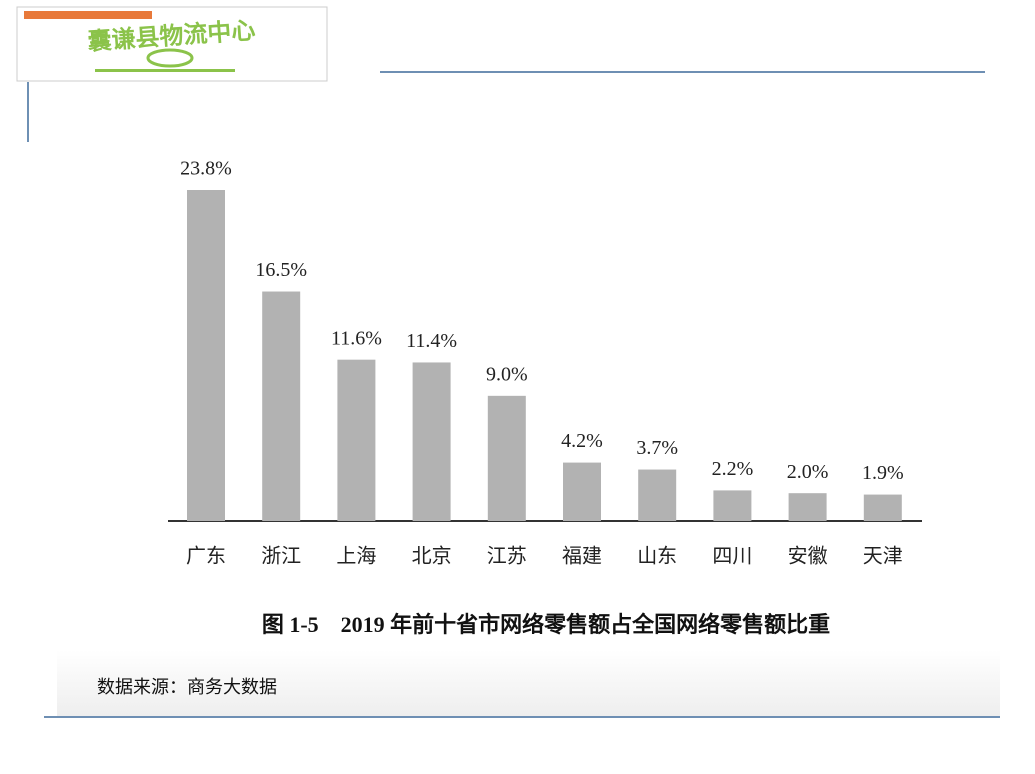 The image size is (1035, 774). Describe the element at coordinates (657, 556) in the screenshot. I see `x-tick-label: 山东` at that location.